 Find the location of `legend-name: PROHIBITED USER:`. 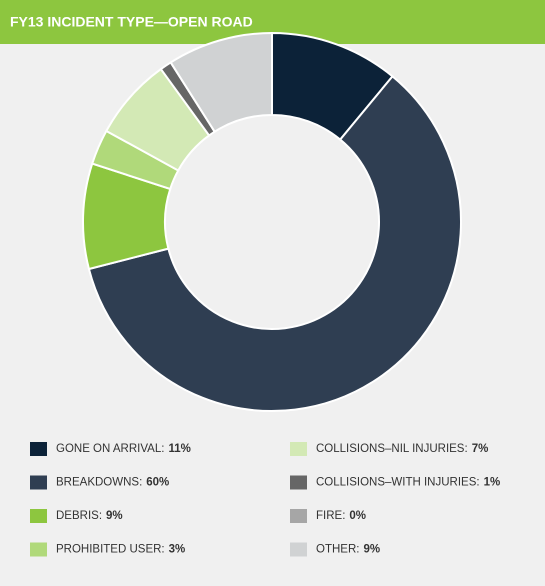

legend-name: PROHIBITED USER: is located at coordinates (110, 550).